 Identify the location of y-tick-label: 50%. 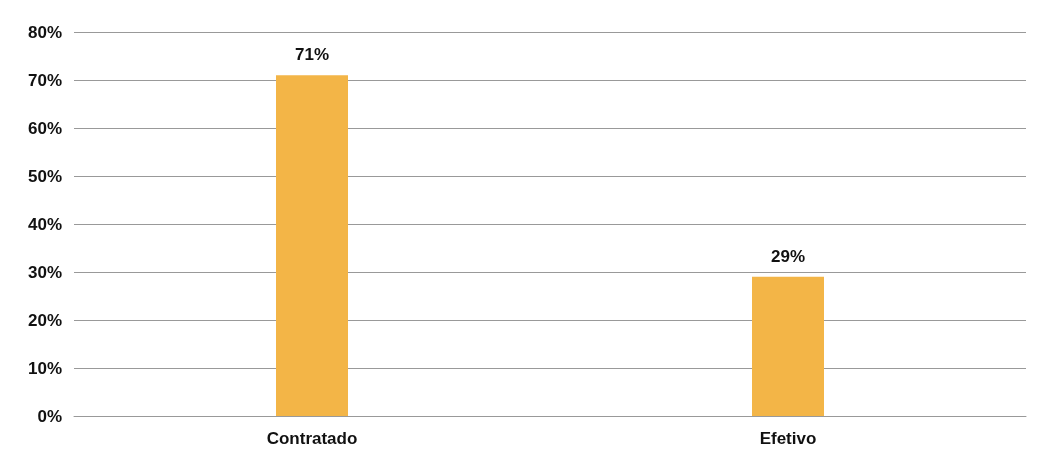
(44, 176).